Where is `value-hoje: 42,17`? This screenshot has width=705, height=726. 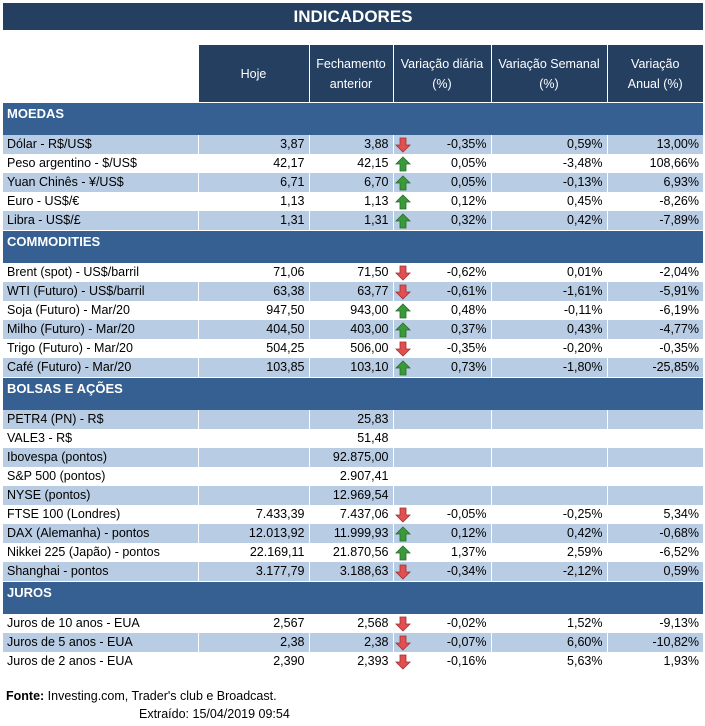 value-hoje: 42,17 is located at coordinates (253, 163).